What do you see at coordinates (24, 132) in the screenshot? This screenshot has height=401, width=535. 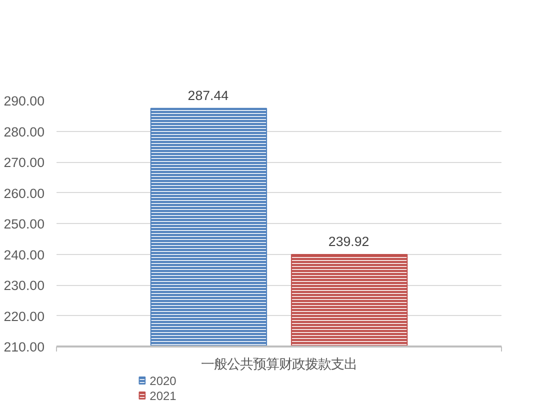 I see `y-tick-label: 280.00` at bounding box center [24, 132].